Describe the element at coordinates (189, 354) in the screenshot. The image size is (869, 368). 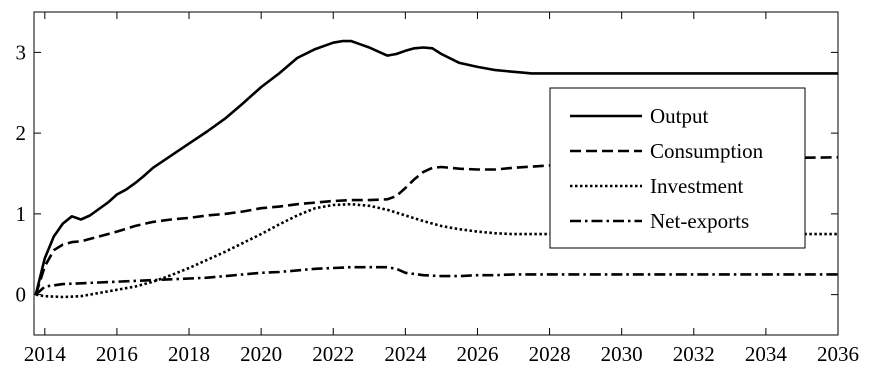
I see `x-tick-label: 2018` at that location.